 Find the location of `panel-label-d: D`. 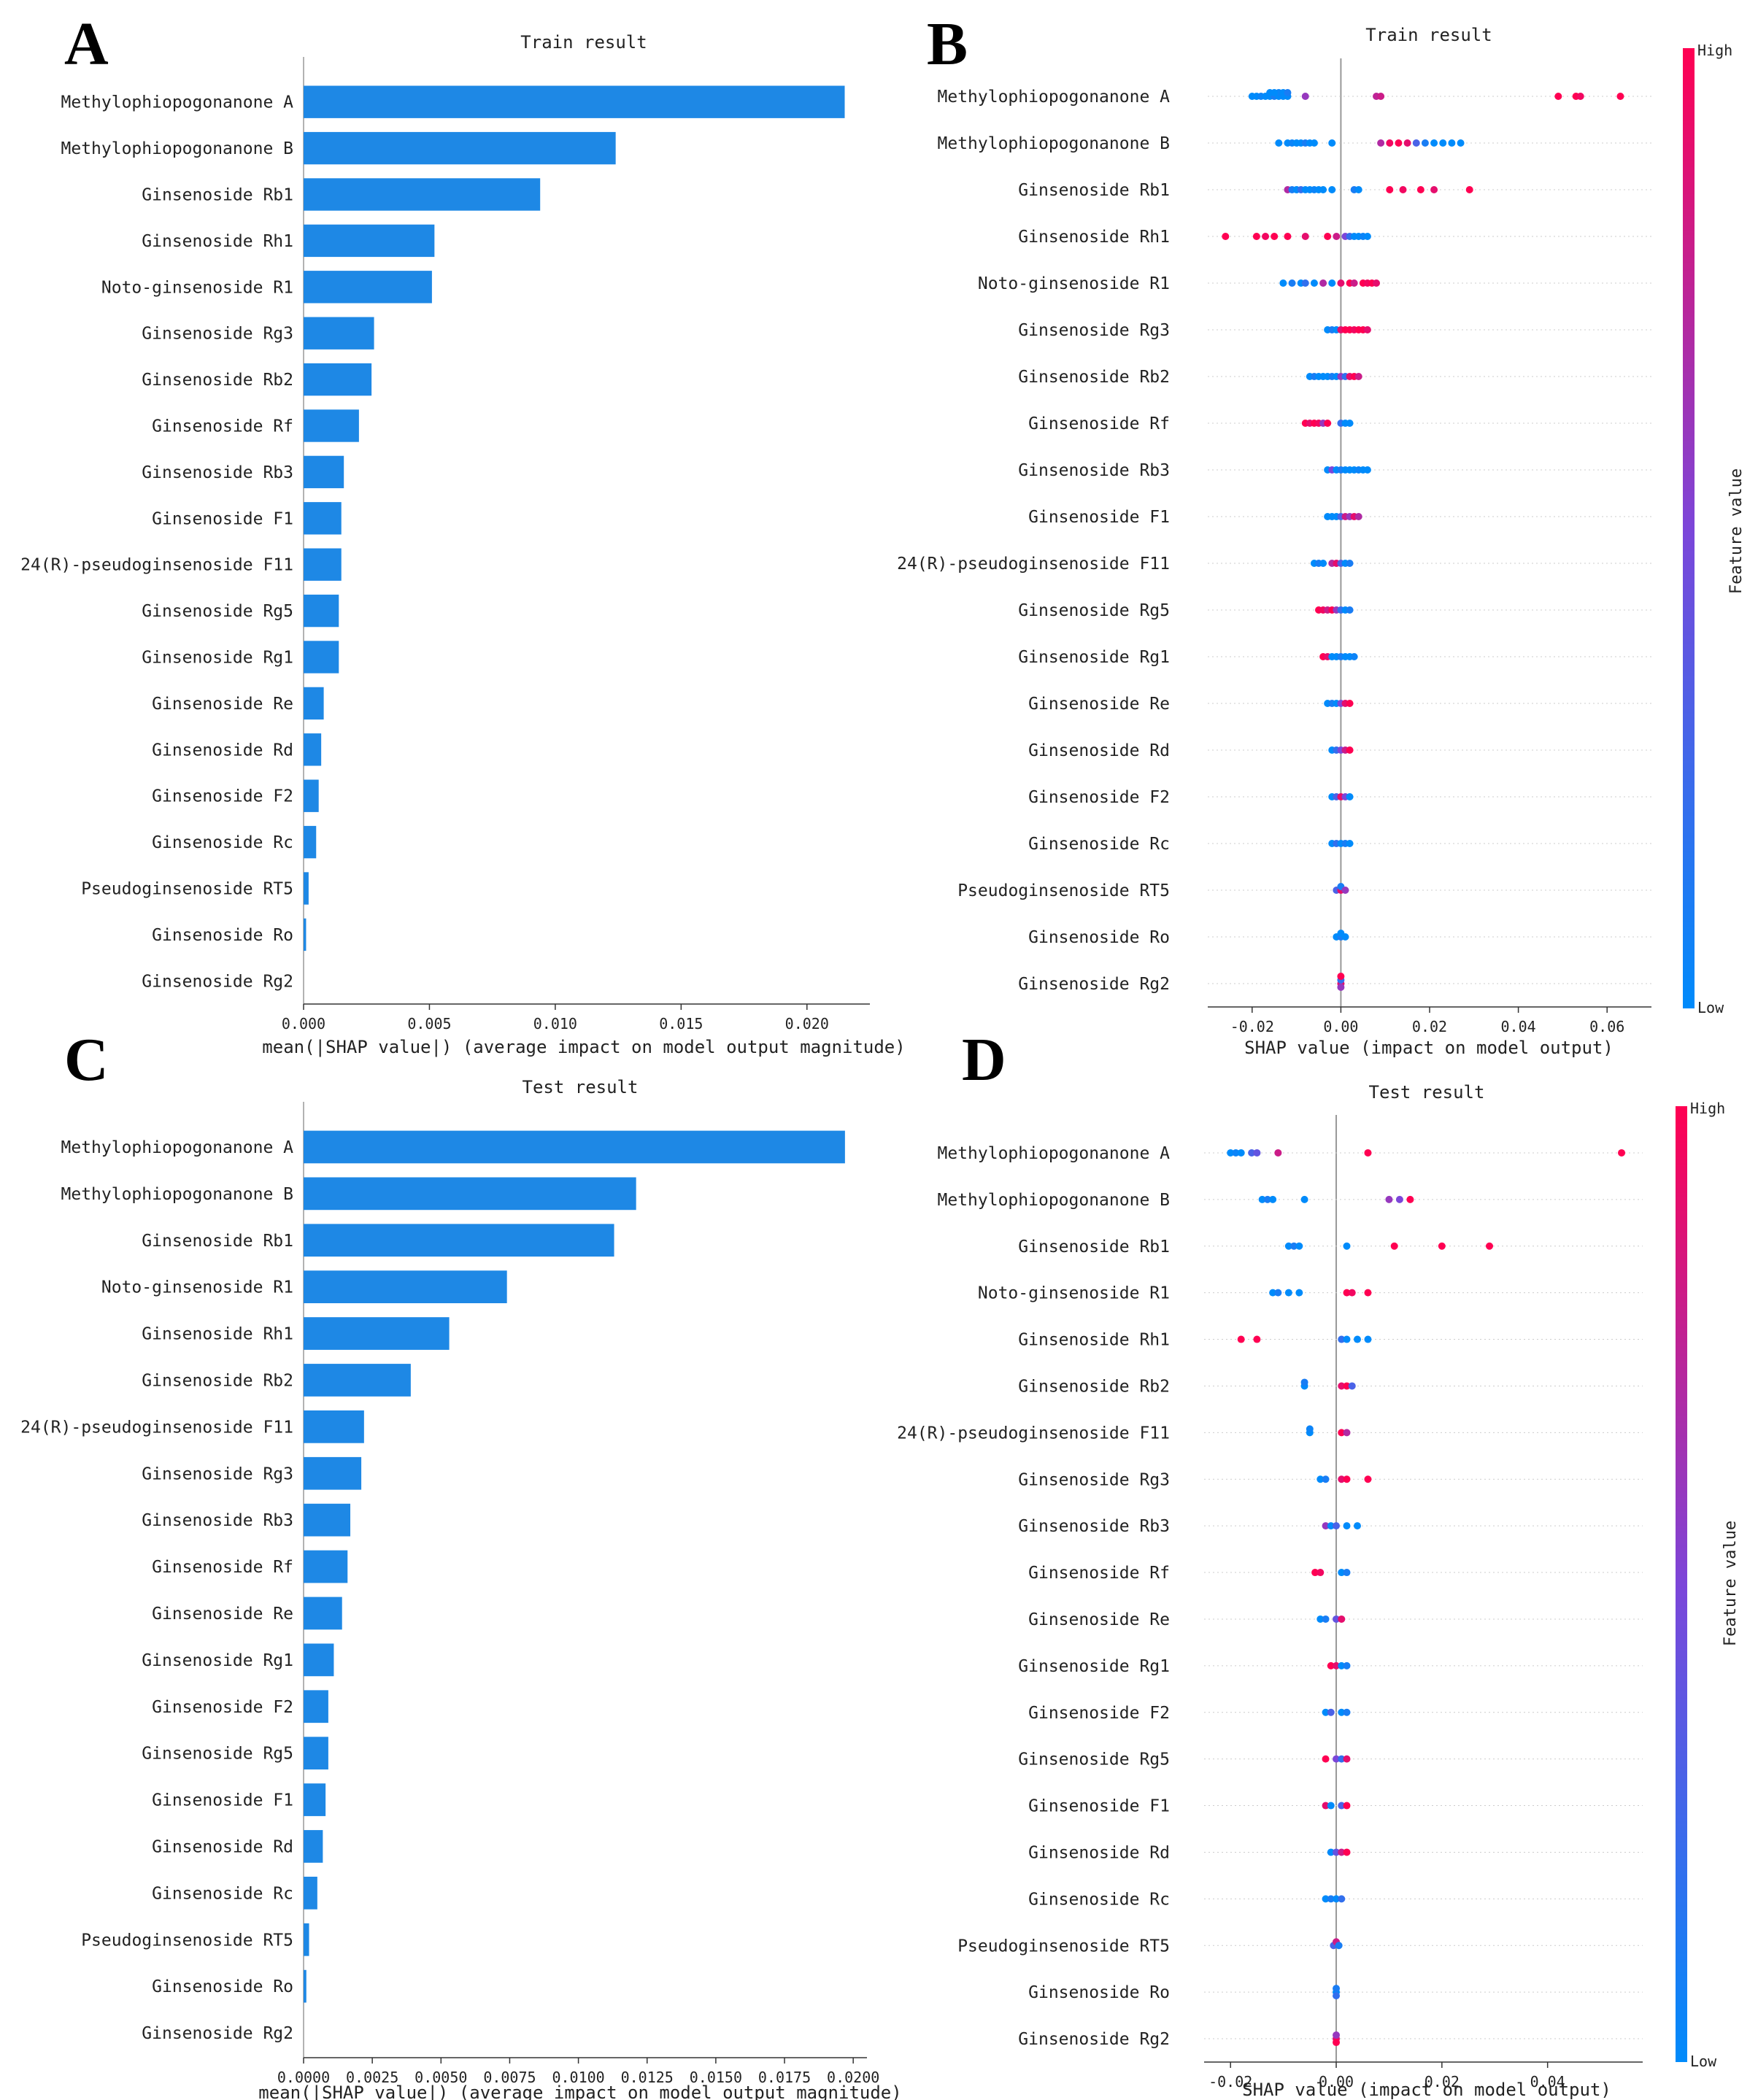

panel-label-d: D is located at coordinates (984, 1060).